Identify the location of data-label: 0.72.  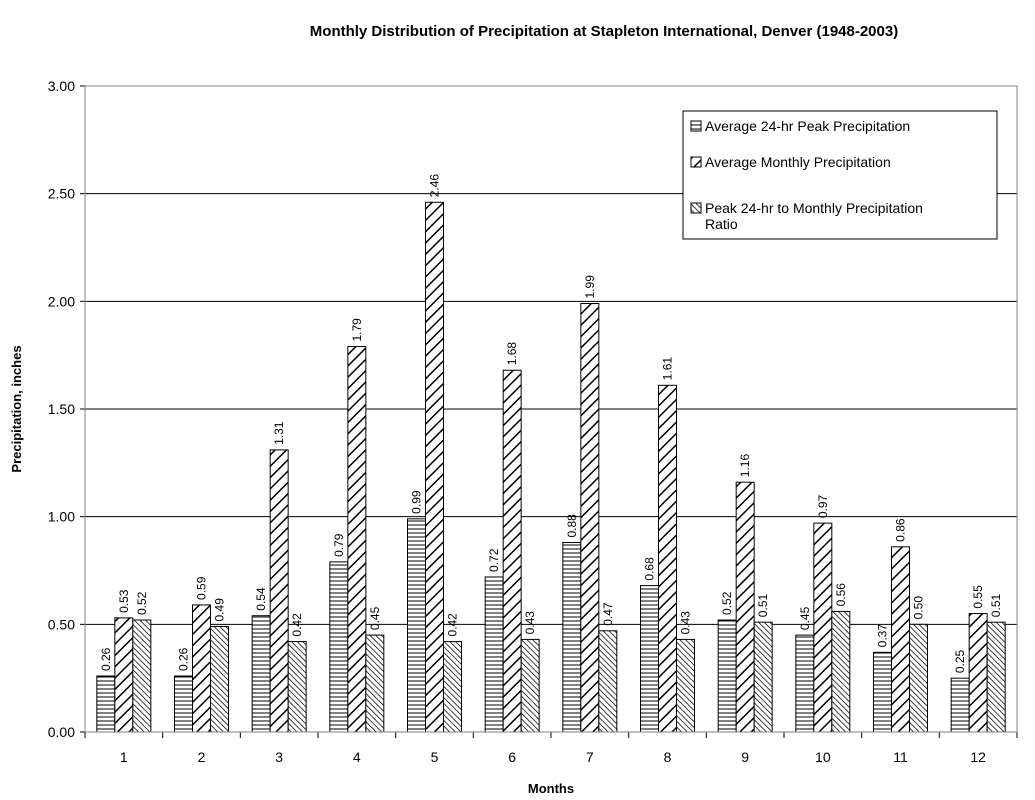
(494, 560).